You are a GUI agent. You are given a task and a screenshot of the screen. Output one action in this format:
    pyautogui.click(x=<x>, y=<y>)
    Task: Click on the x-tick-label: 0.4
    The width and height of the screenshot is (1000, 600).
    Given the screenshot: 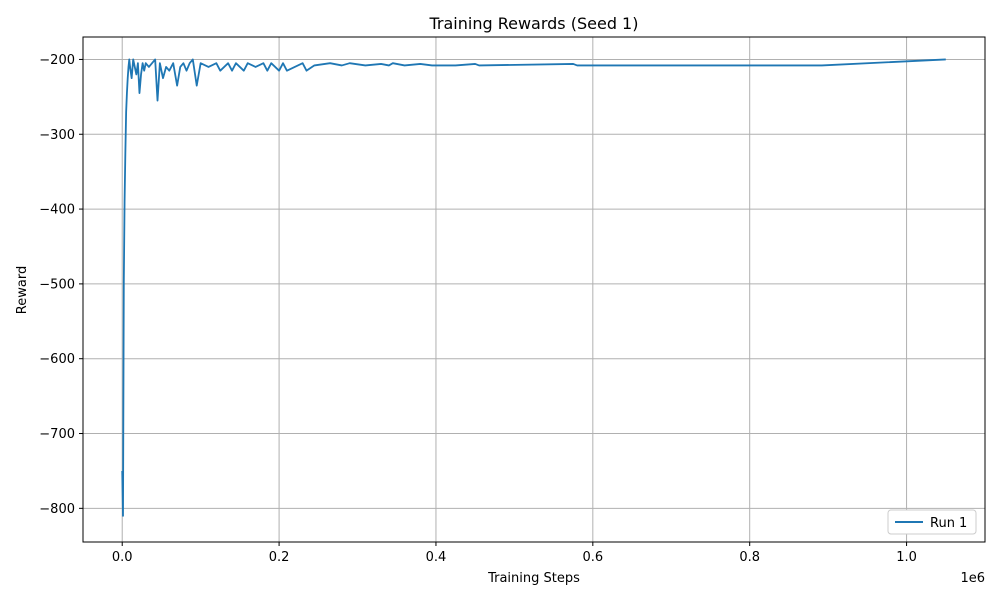 What is the action you would take?
    pyautogui.click(x=436, y=557)
    